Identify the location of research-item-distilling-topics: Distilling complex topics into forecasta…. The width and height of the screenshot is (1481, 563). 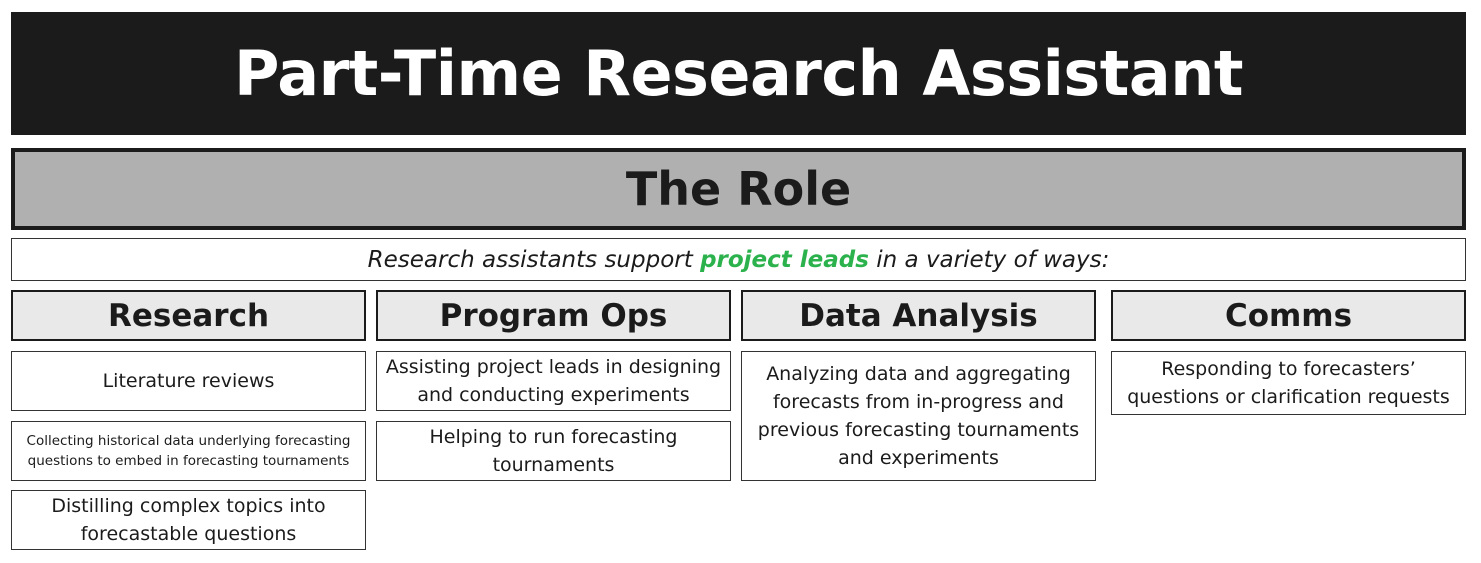
(188, 520).